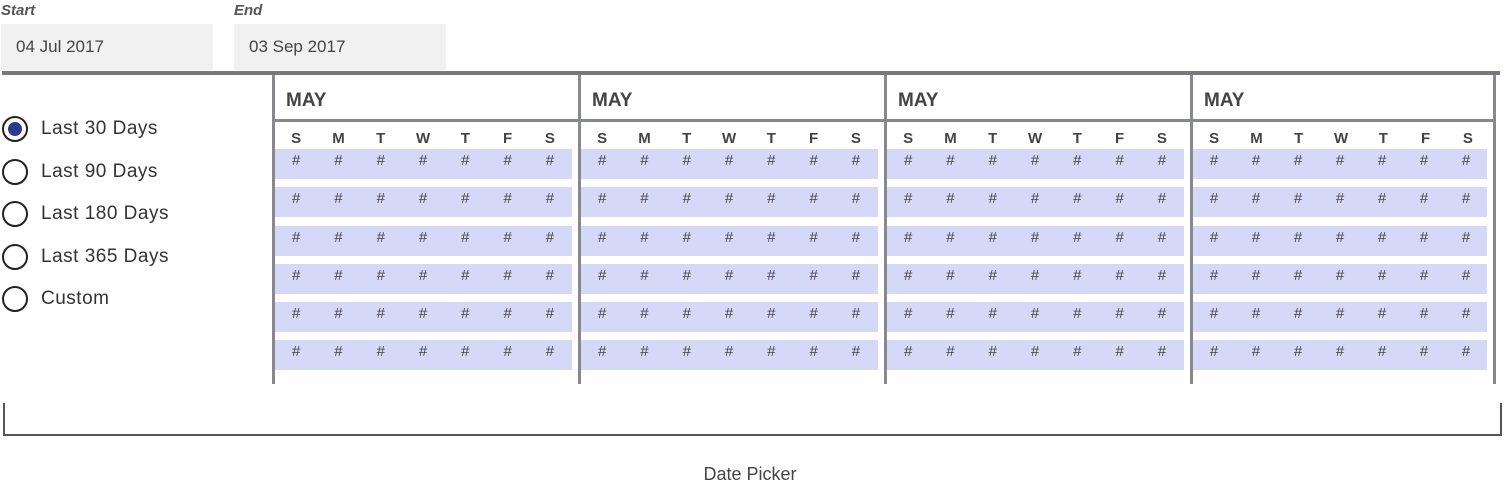 The image size is (1504, 484). I want to click on preset-option: Last 365 Days, so click(85, 257).